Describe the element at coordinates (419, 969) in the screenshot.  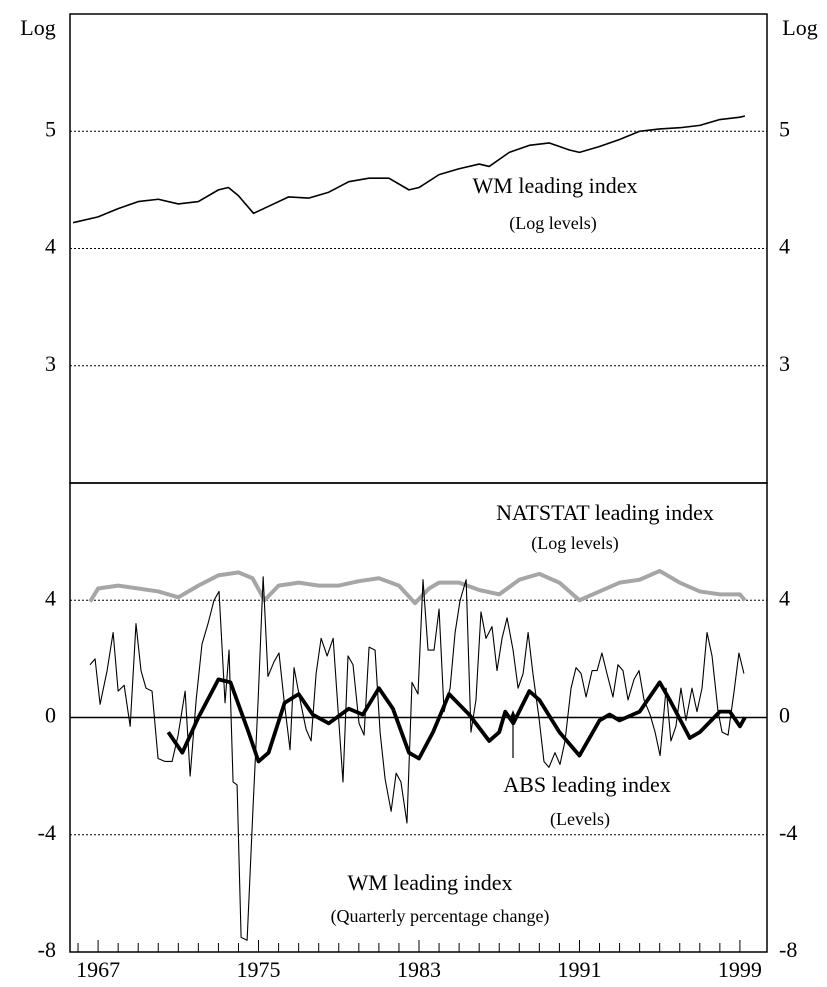
I see `x-tick-label: 1983` at that location.